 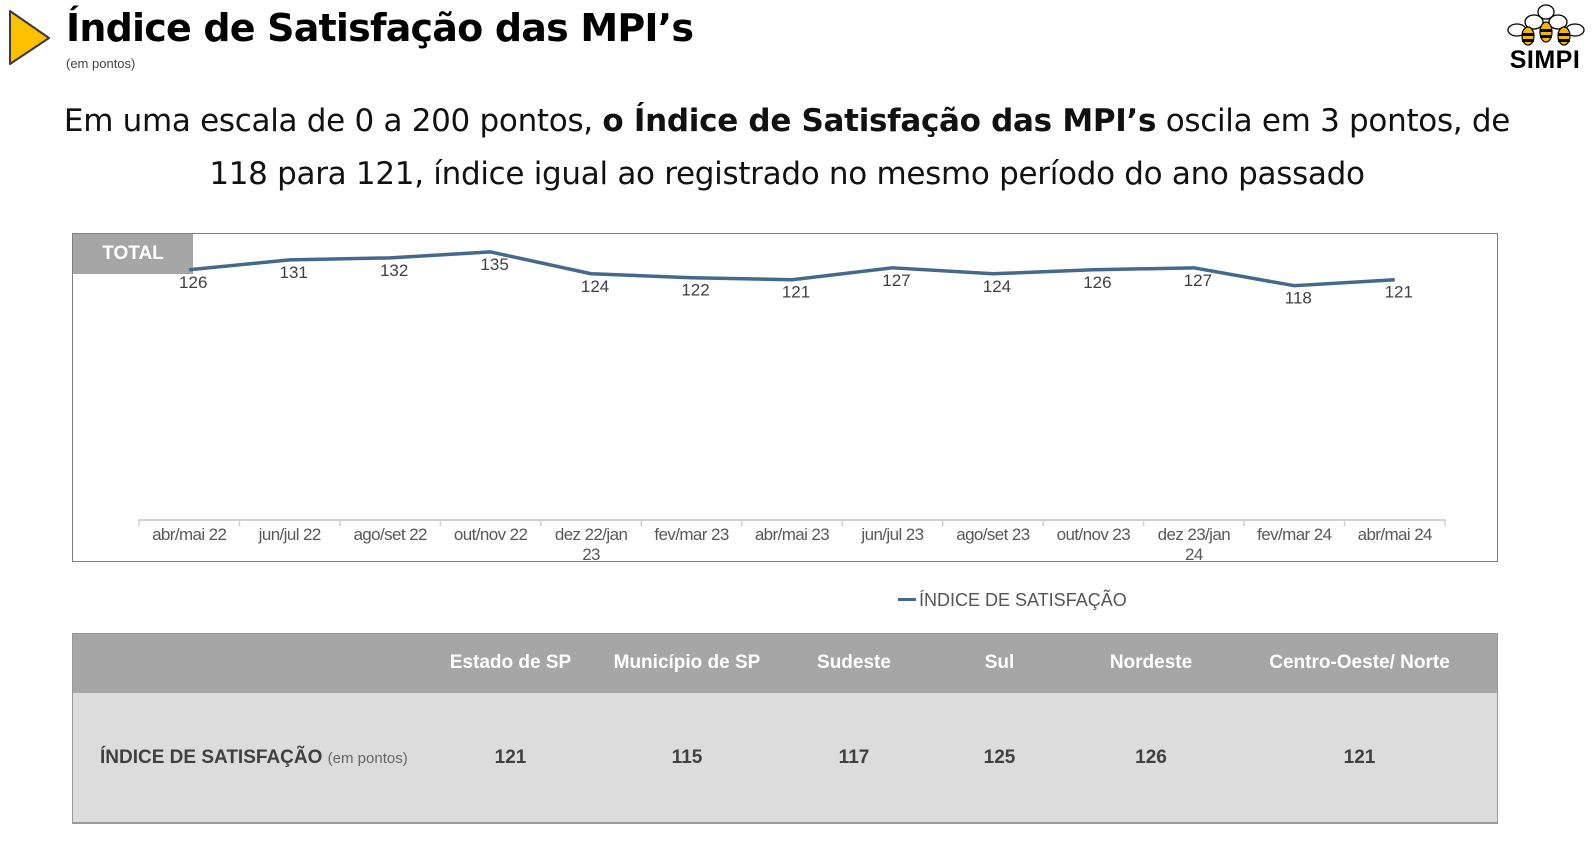 I want to click on play-arrow-icon, so click(x=29, y=37).